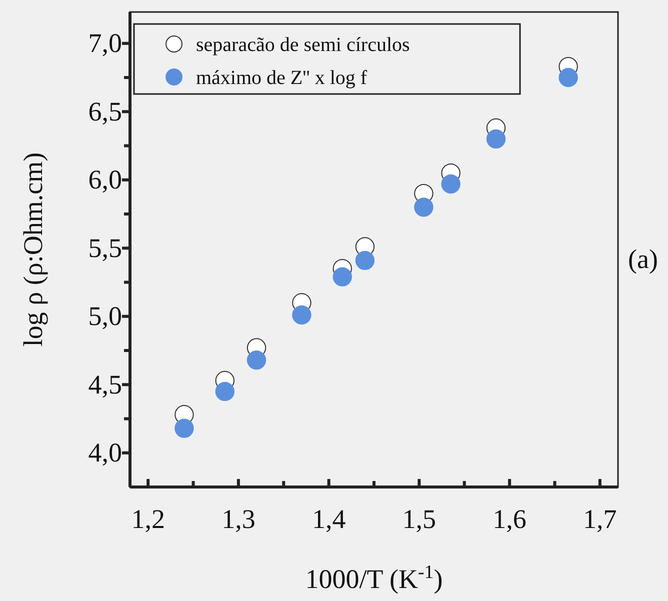  What do you see at coordinates (105, 247) in the screenshot?
I see `y-tick-label: 5,5` at bounding box center [105, 247].